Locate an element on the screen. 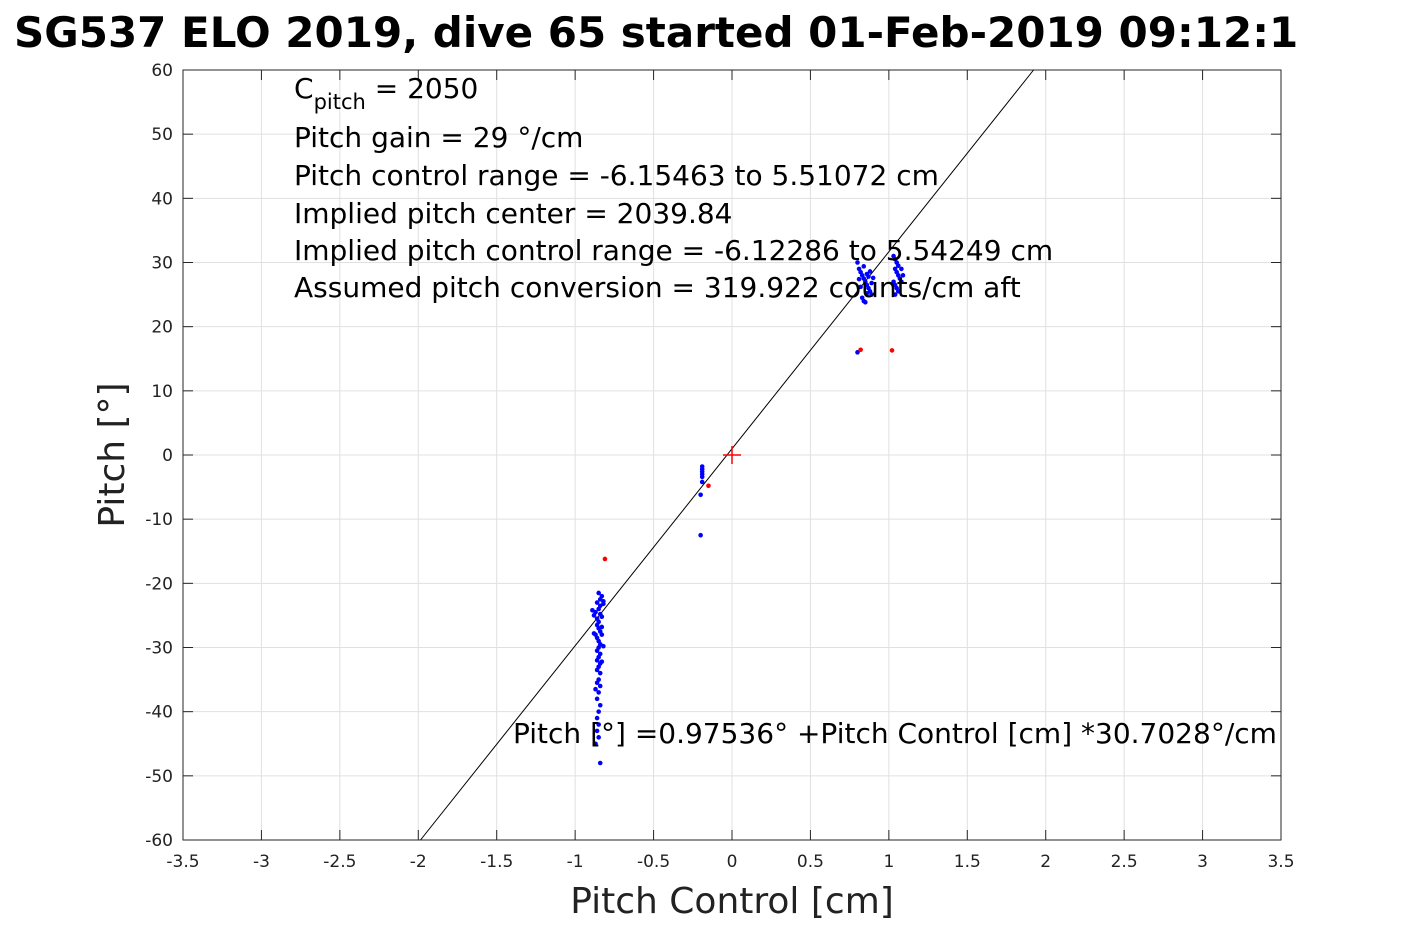  y-tick-label: 50 is located at coordinates (162, 135).